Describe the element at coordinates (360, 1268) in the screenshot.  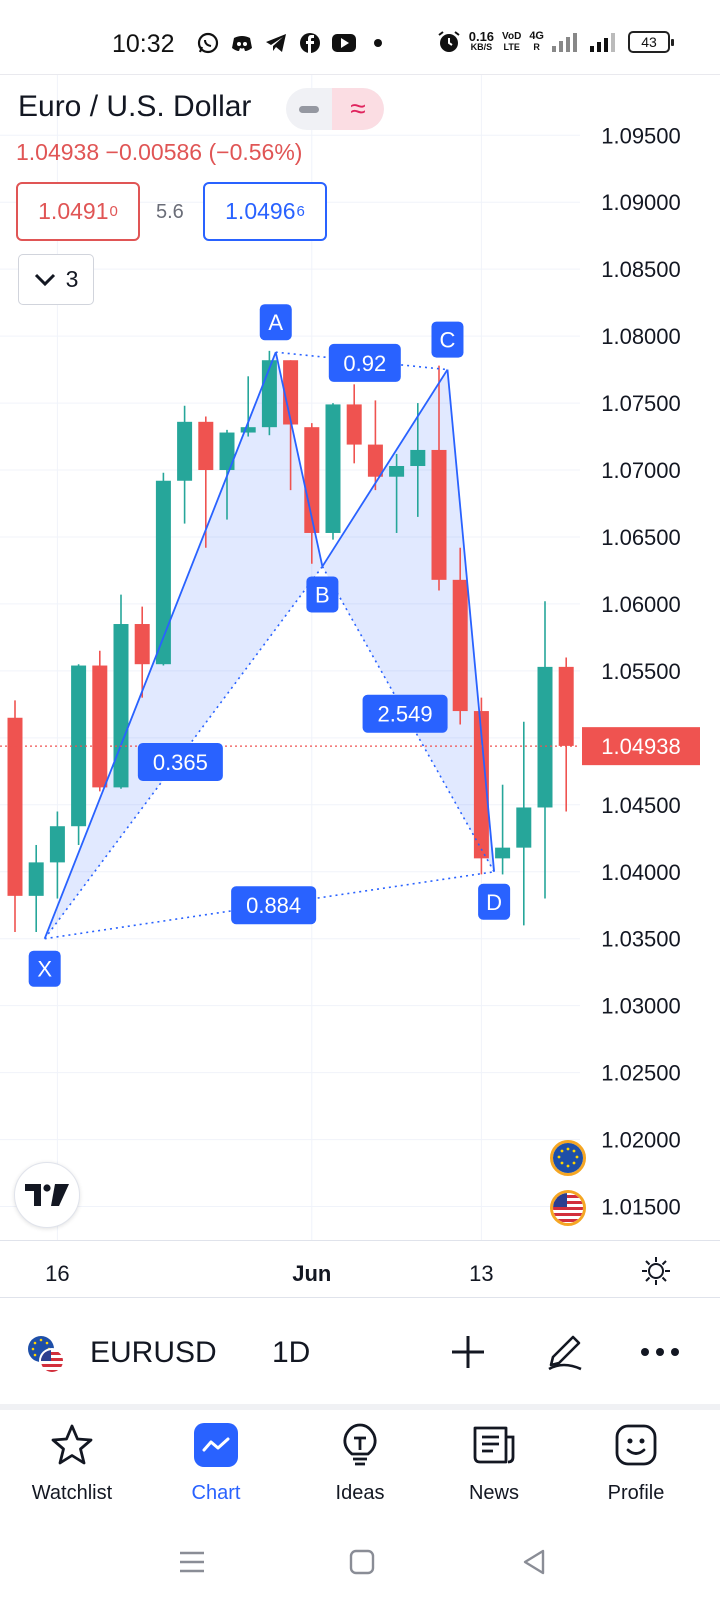
I see `time-axis: 16 Jun 13` at that location.